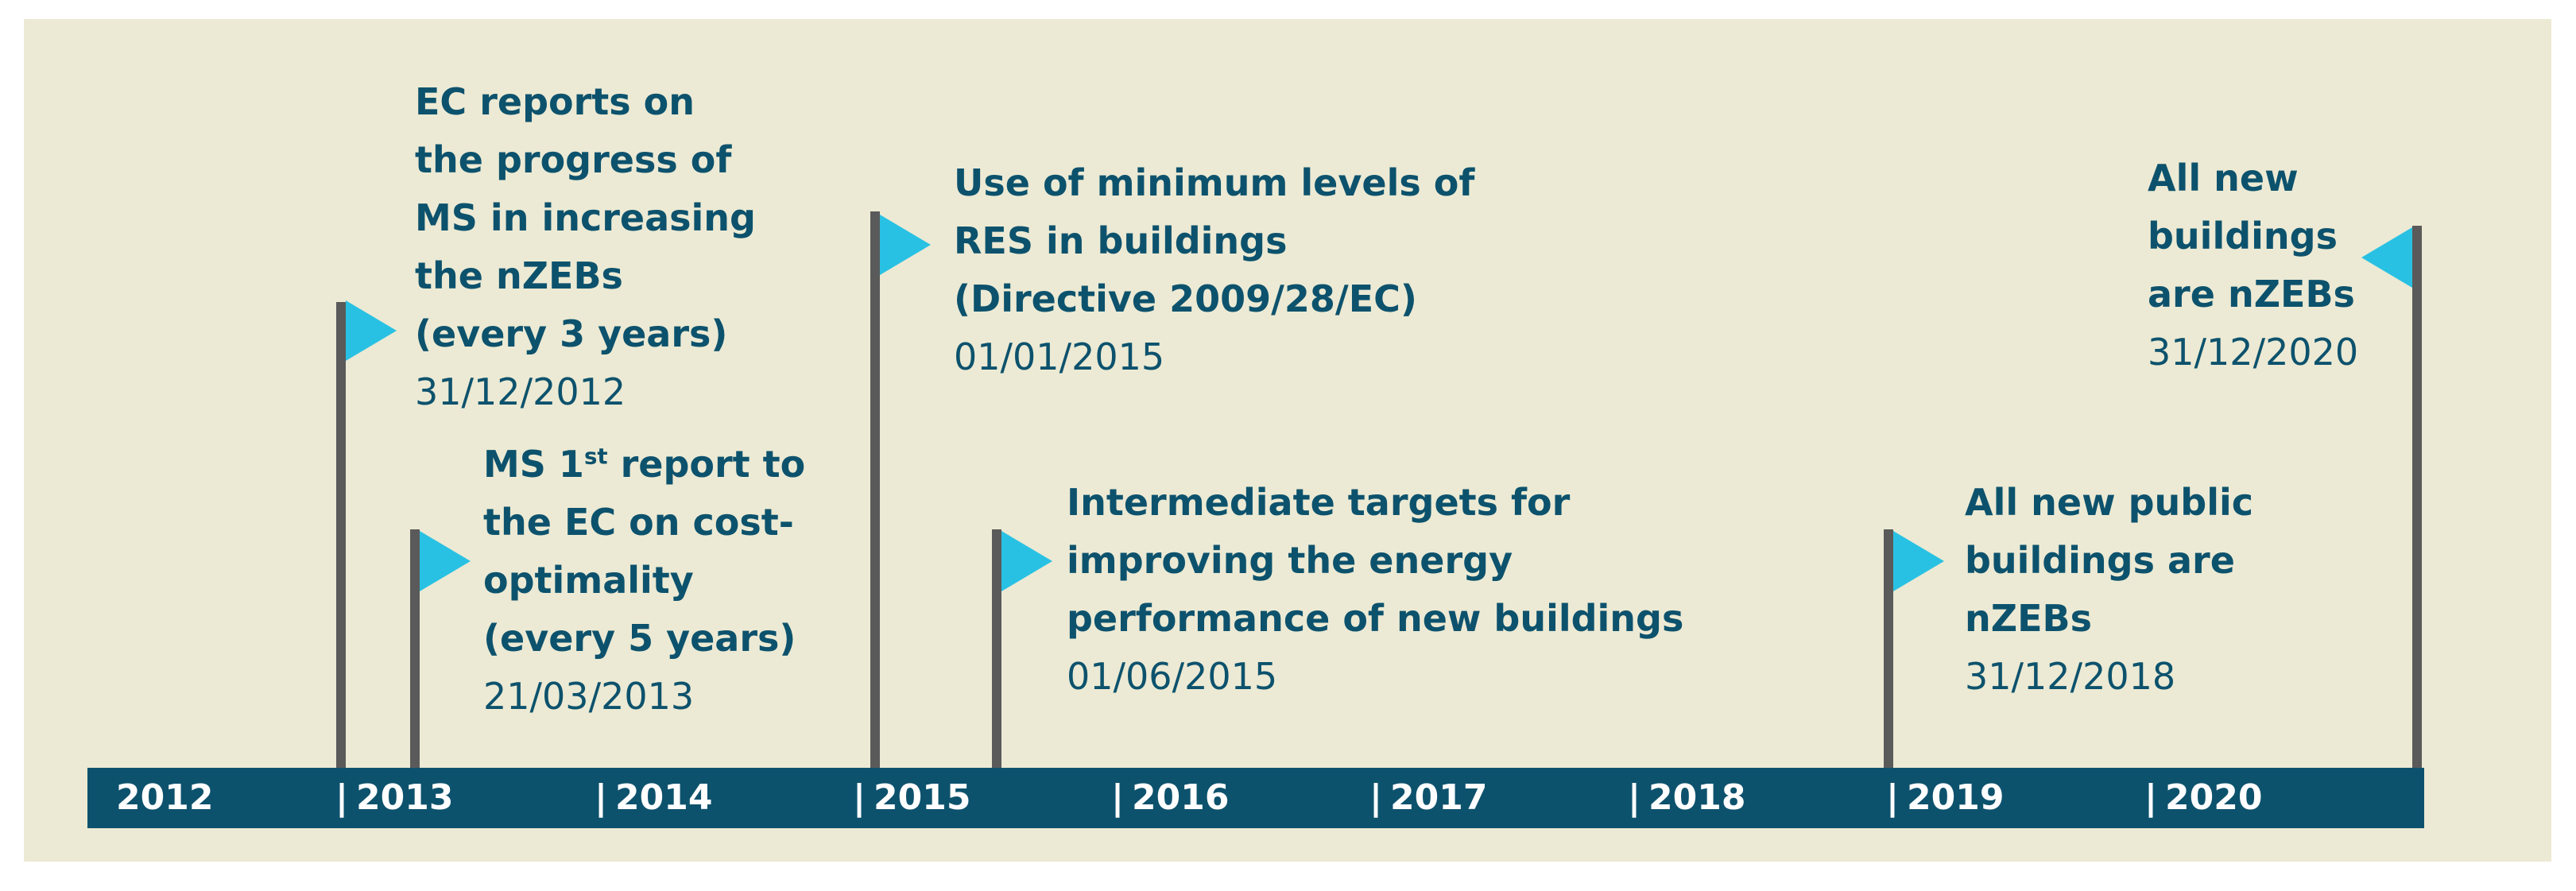  Describe the element at coordinates (1945, 798) in the screenshot. I see `year-label: | 2019` at that location.